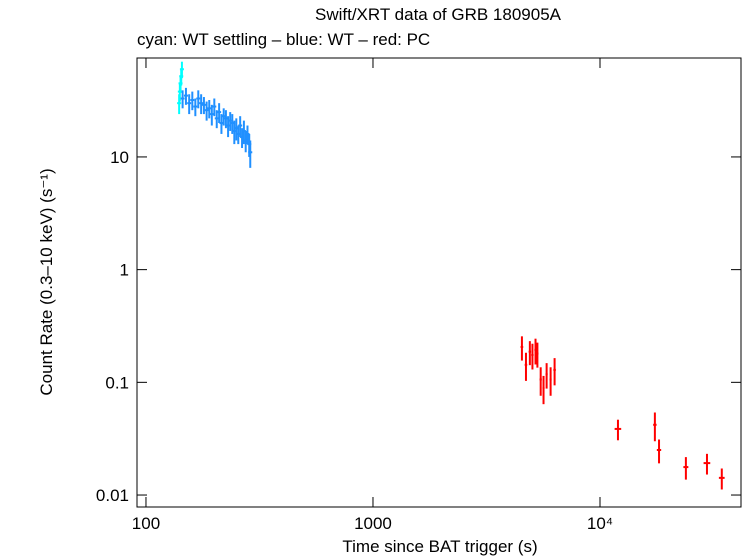 The width and height of the screenshot is (746, 558). What do you see at coordinates (117, 382) in the screenshot?
I see `y-tick-label: 0.1` at bounding box center [117, 382].